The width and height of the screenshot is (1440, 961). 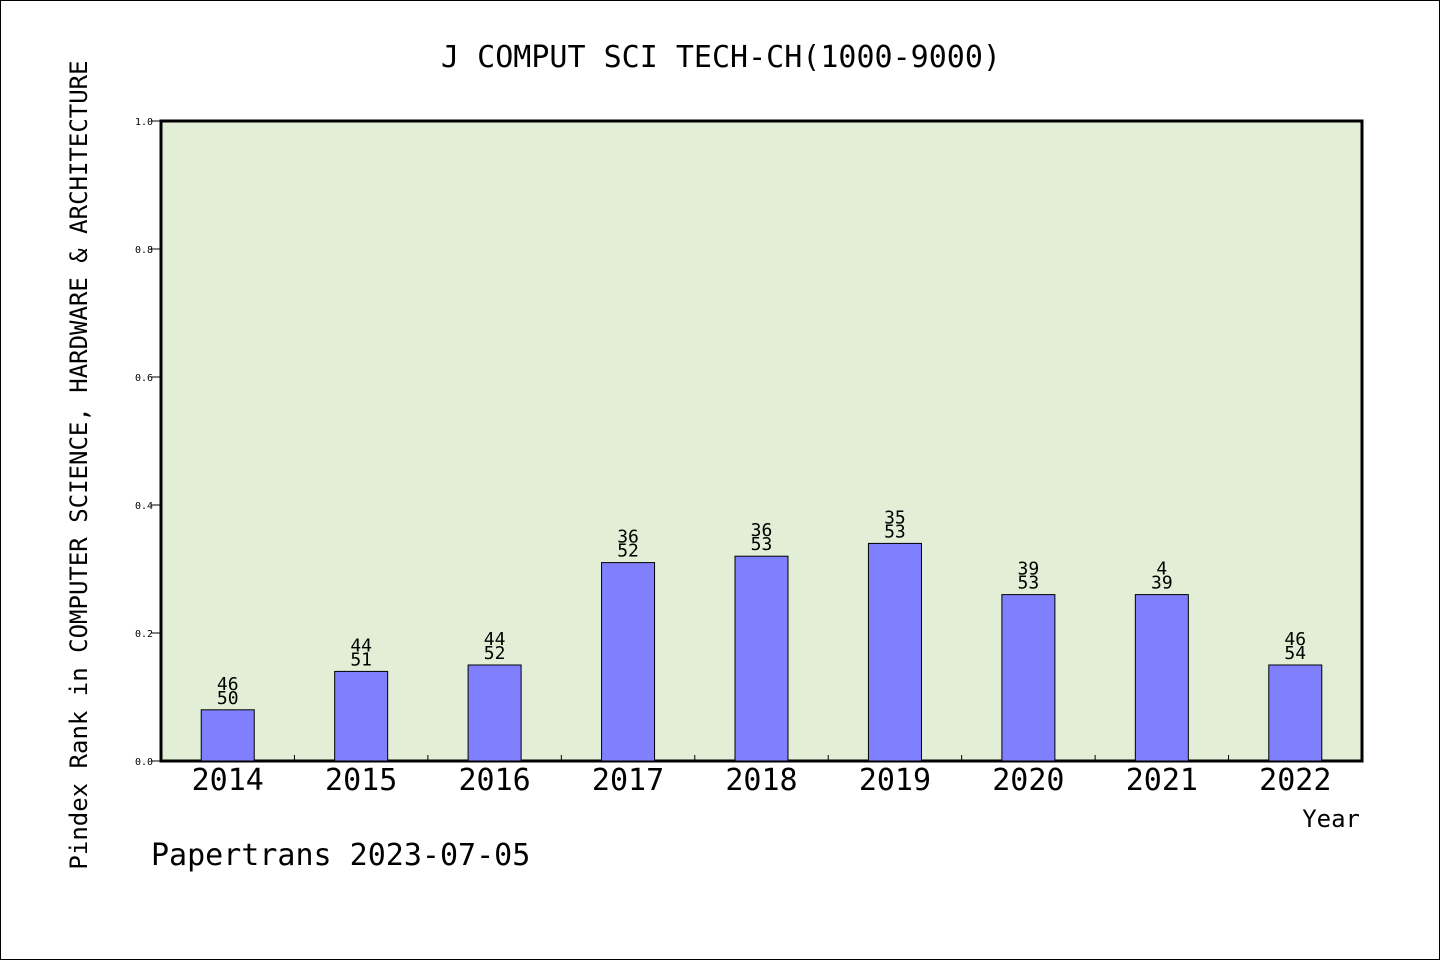 What do you see at coordinates (1161, 678) in the screenshot?
I see `bar-2021` at bounding box center [1161, 678].